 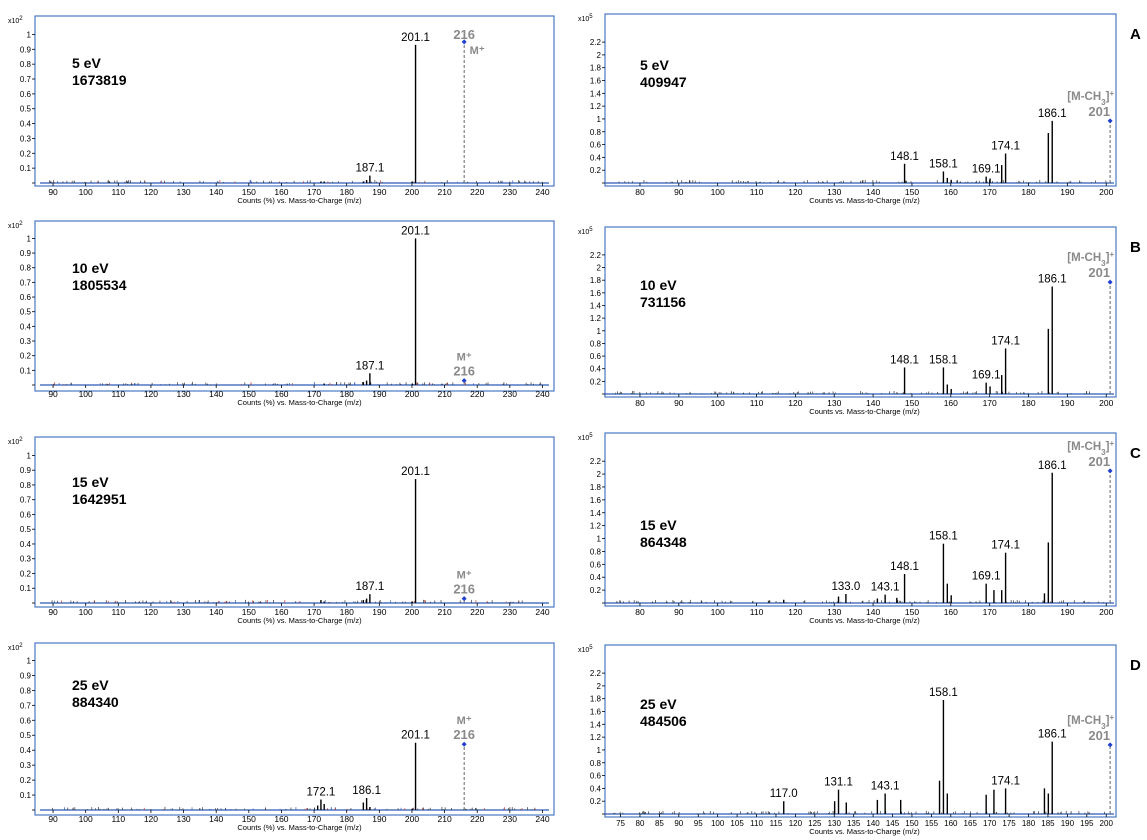 I want to click on baseline-noise, so click(x=862, y=181).